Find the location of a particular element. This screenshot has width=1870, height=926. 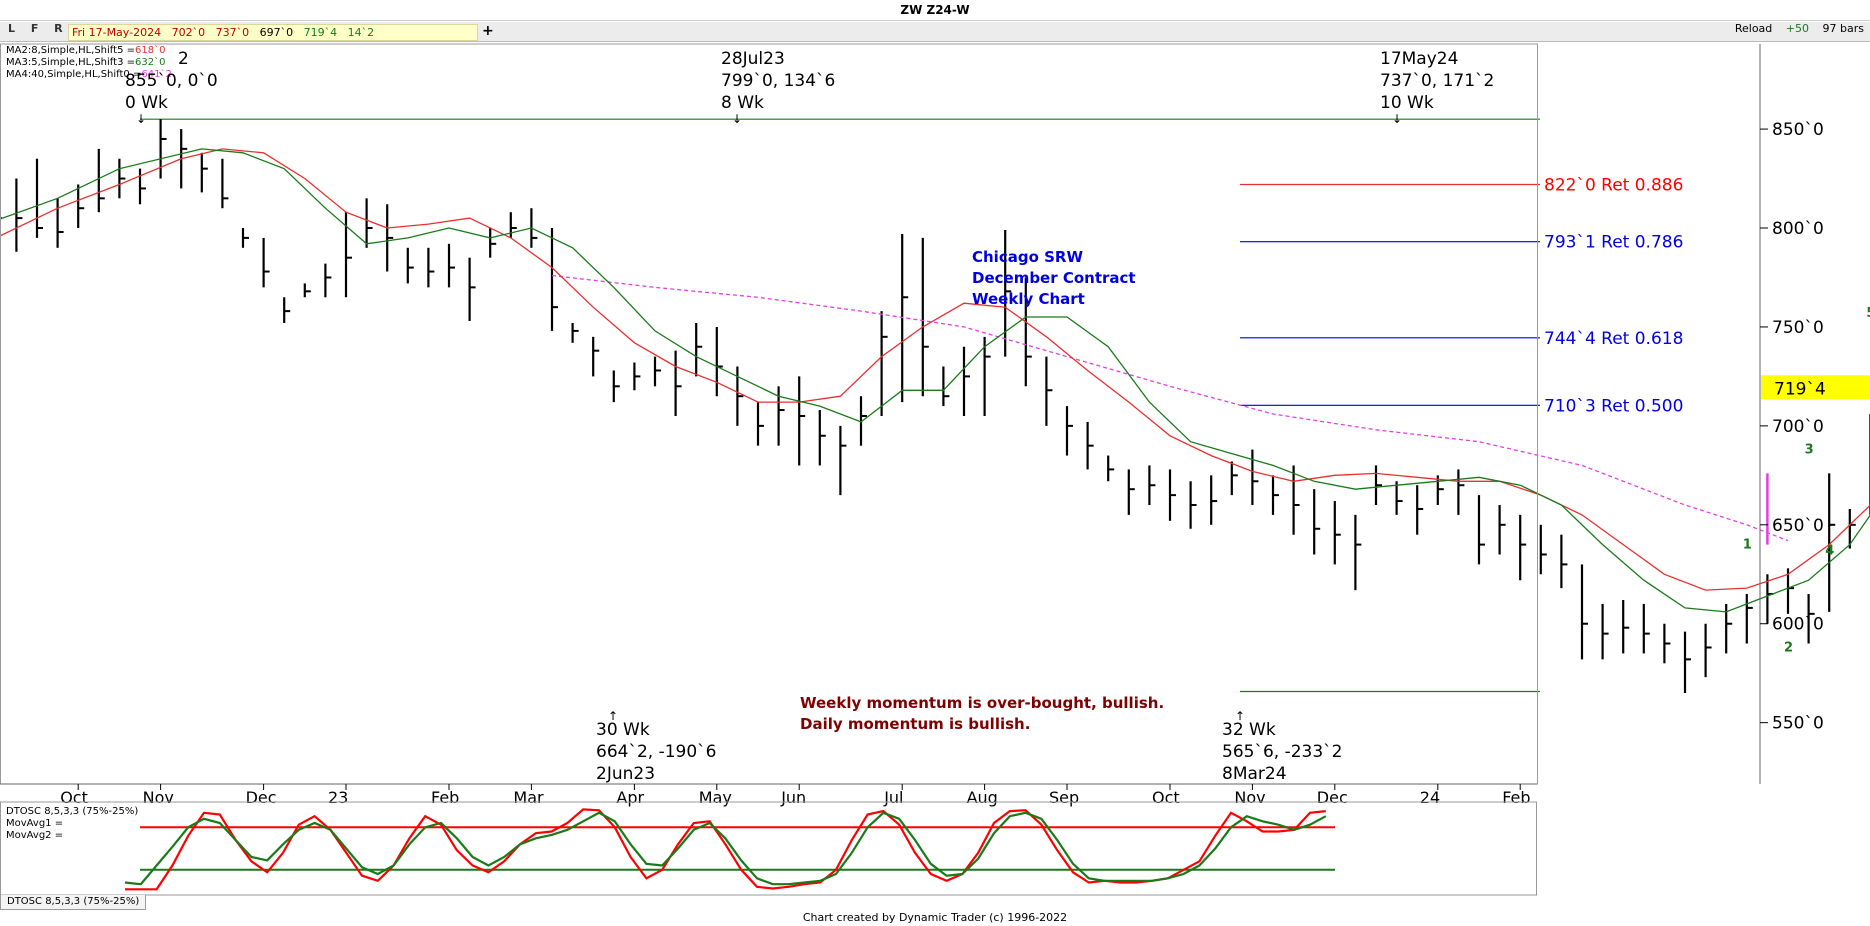

low2-label-c: 8Mar24 is located at coordinates (1254, 774).